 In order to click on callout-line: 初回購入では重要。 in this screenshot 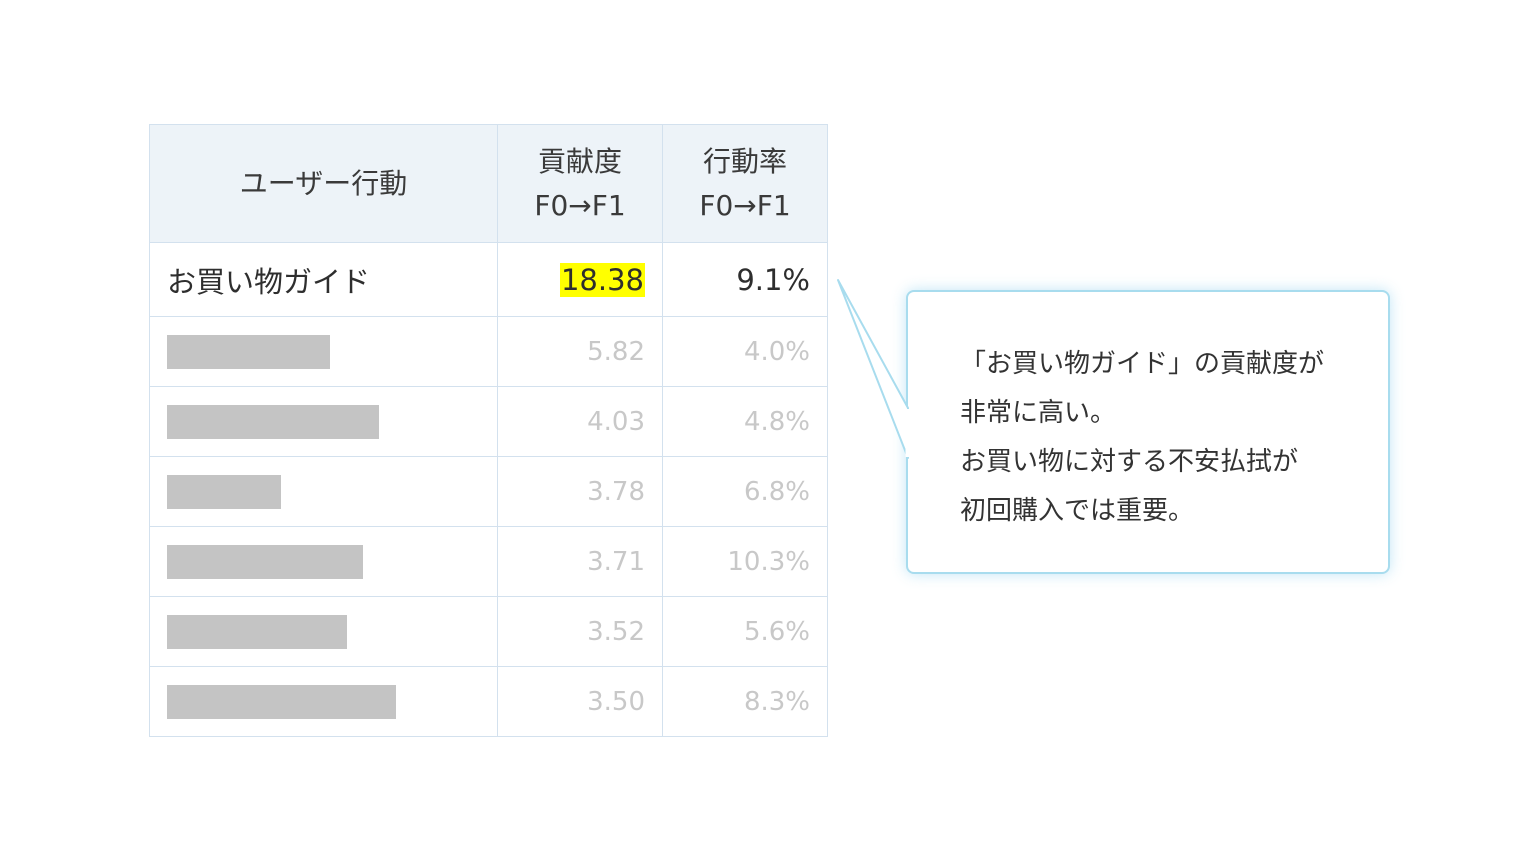, I will do `click(1077, 511)`.